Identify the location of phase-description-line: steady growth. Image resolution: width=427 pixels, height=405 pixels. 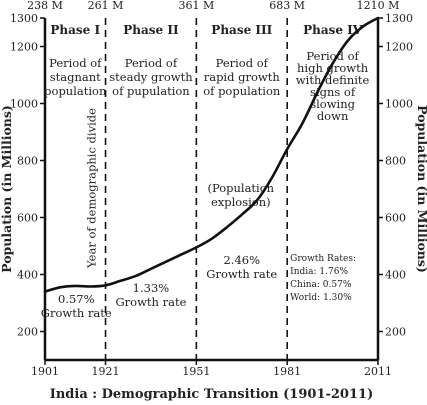
(151, 77).